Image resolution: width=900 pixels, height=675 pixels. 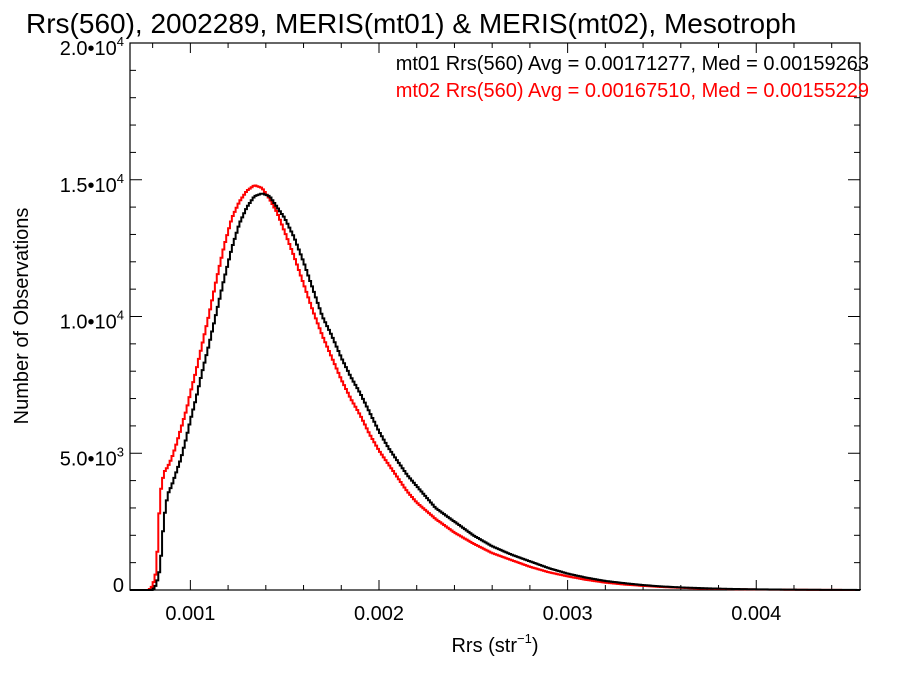 I want to click on y-tick-mantissa: 2.0•10, so click(x=88, y=49).